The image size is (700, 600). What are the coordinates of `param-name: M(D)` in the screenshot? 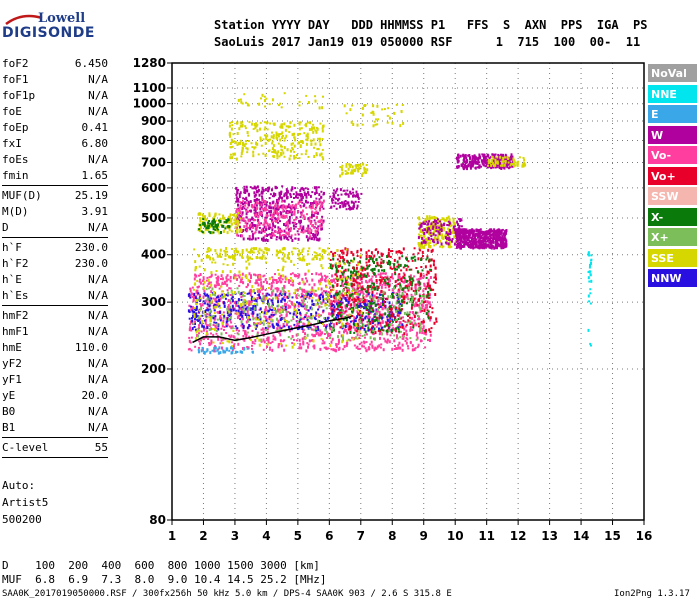 It's located at (15, 211).